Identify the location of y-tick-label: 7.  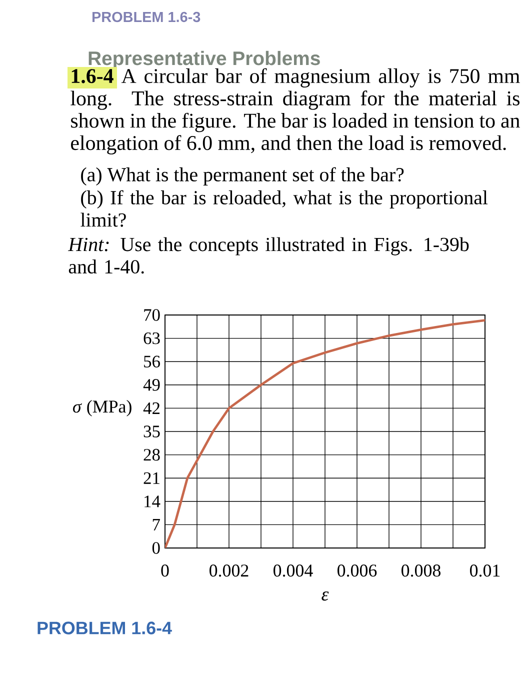
(156, 524).